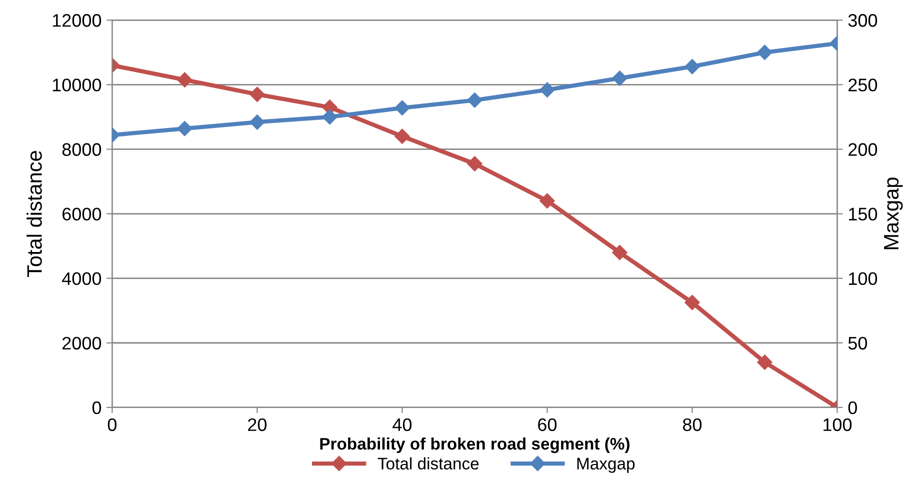 This screenshot has width=912, height=503. What do you see at coordinates (77, 85) in the screenshot?
I see `y-tick-label: 10000` at bounding box center [77, 85].